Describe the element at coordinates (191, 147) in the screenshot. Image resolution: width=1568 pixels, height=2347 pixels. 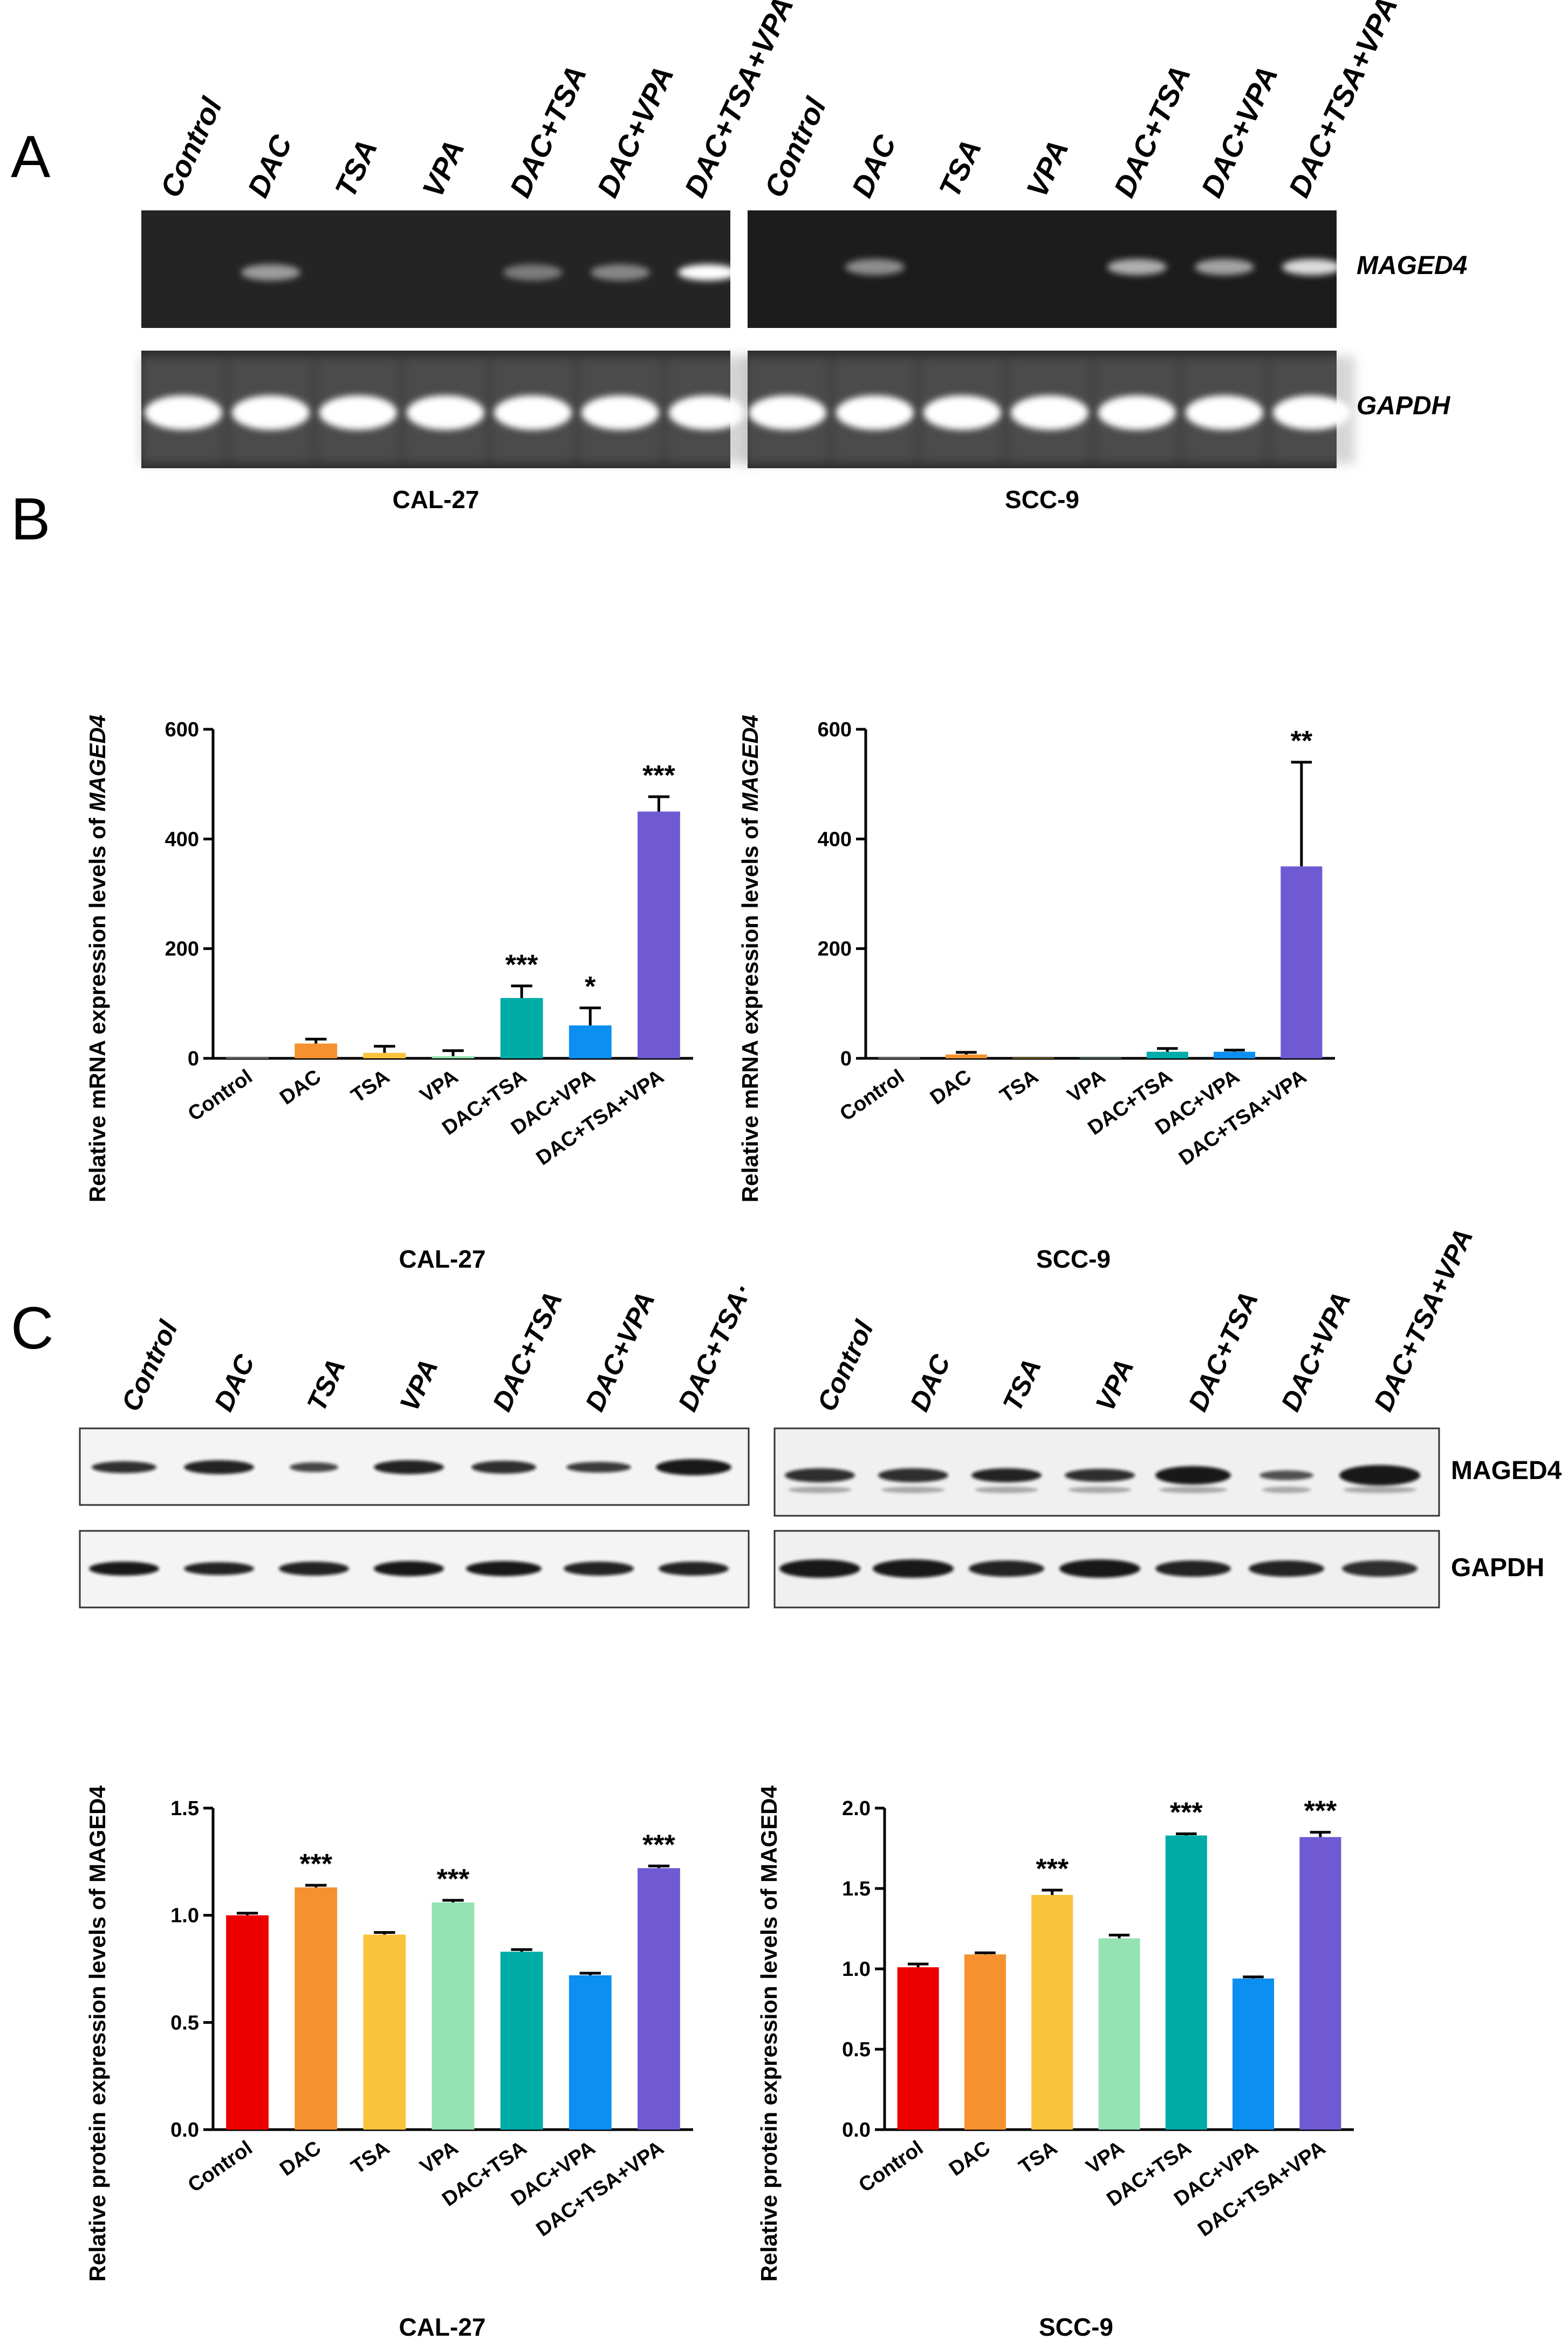
I see `gel-lane-label-cal27-0: Control` at that location.